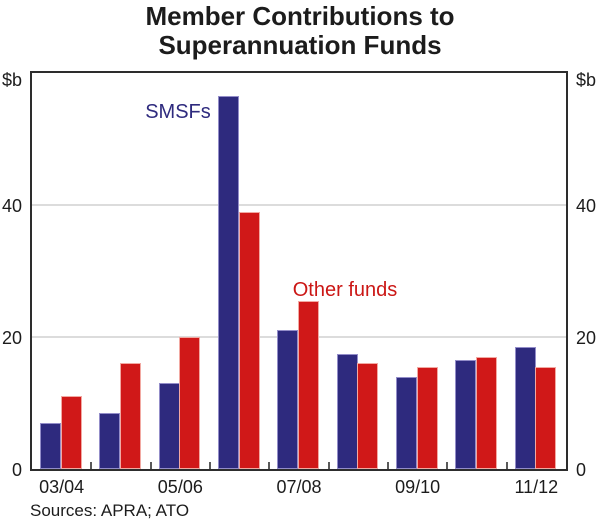 Image resolution: width=600 pixels, height=522 pixels. What do you see at coordinates (406, 422) in the screenshot?
I see `bar-smsf-09/10` at bounding box center [406, 422].